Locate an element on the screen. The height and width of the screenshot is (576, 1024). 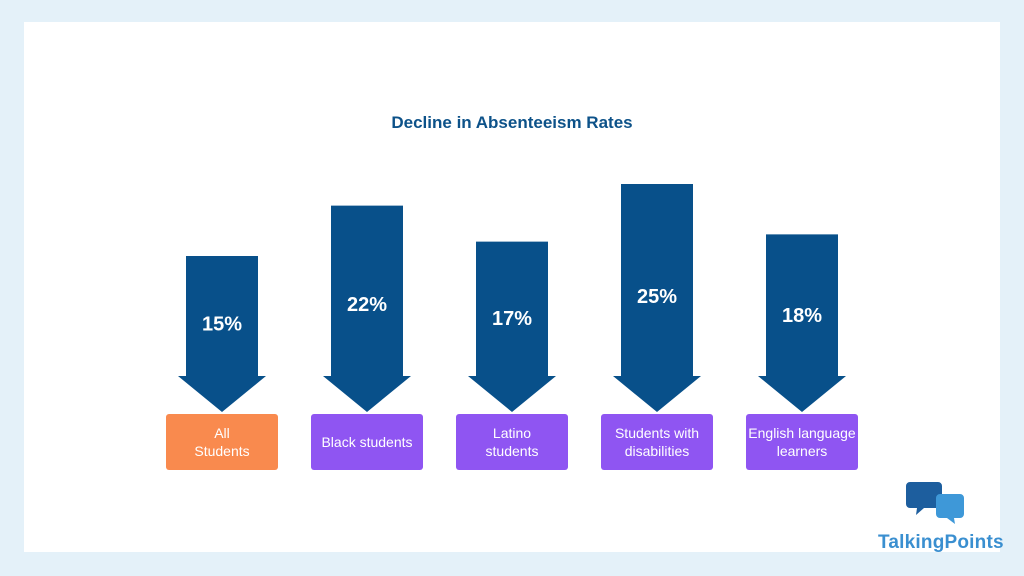
category-label: Students with disabilities is located at coordinates (657, 442).